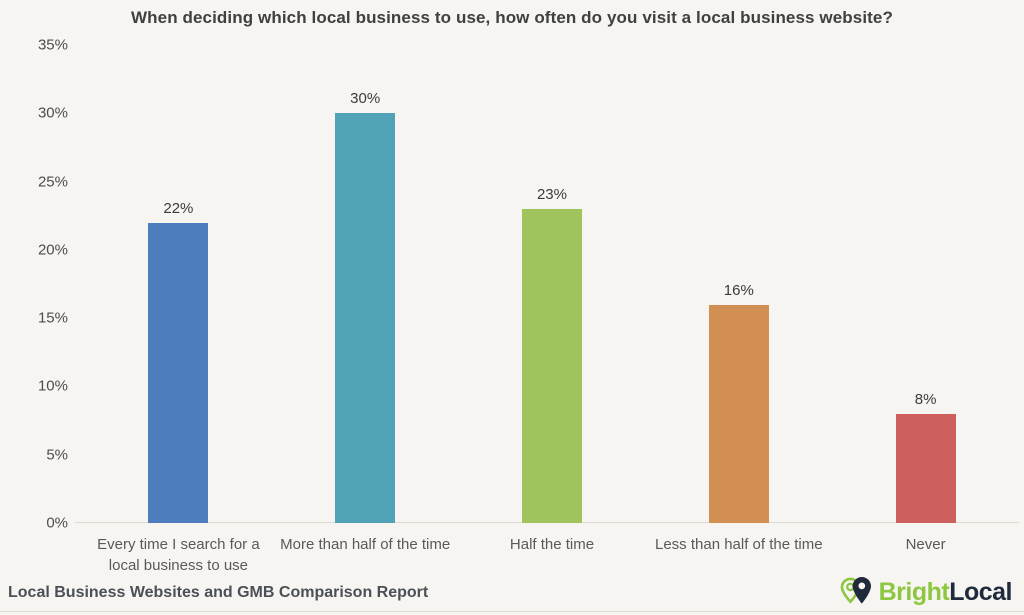  I want to click on brand-name: BrightLocal, so click(945, 592).